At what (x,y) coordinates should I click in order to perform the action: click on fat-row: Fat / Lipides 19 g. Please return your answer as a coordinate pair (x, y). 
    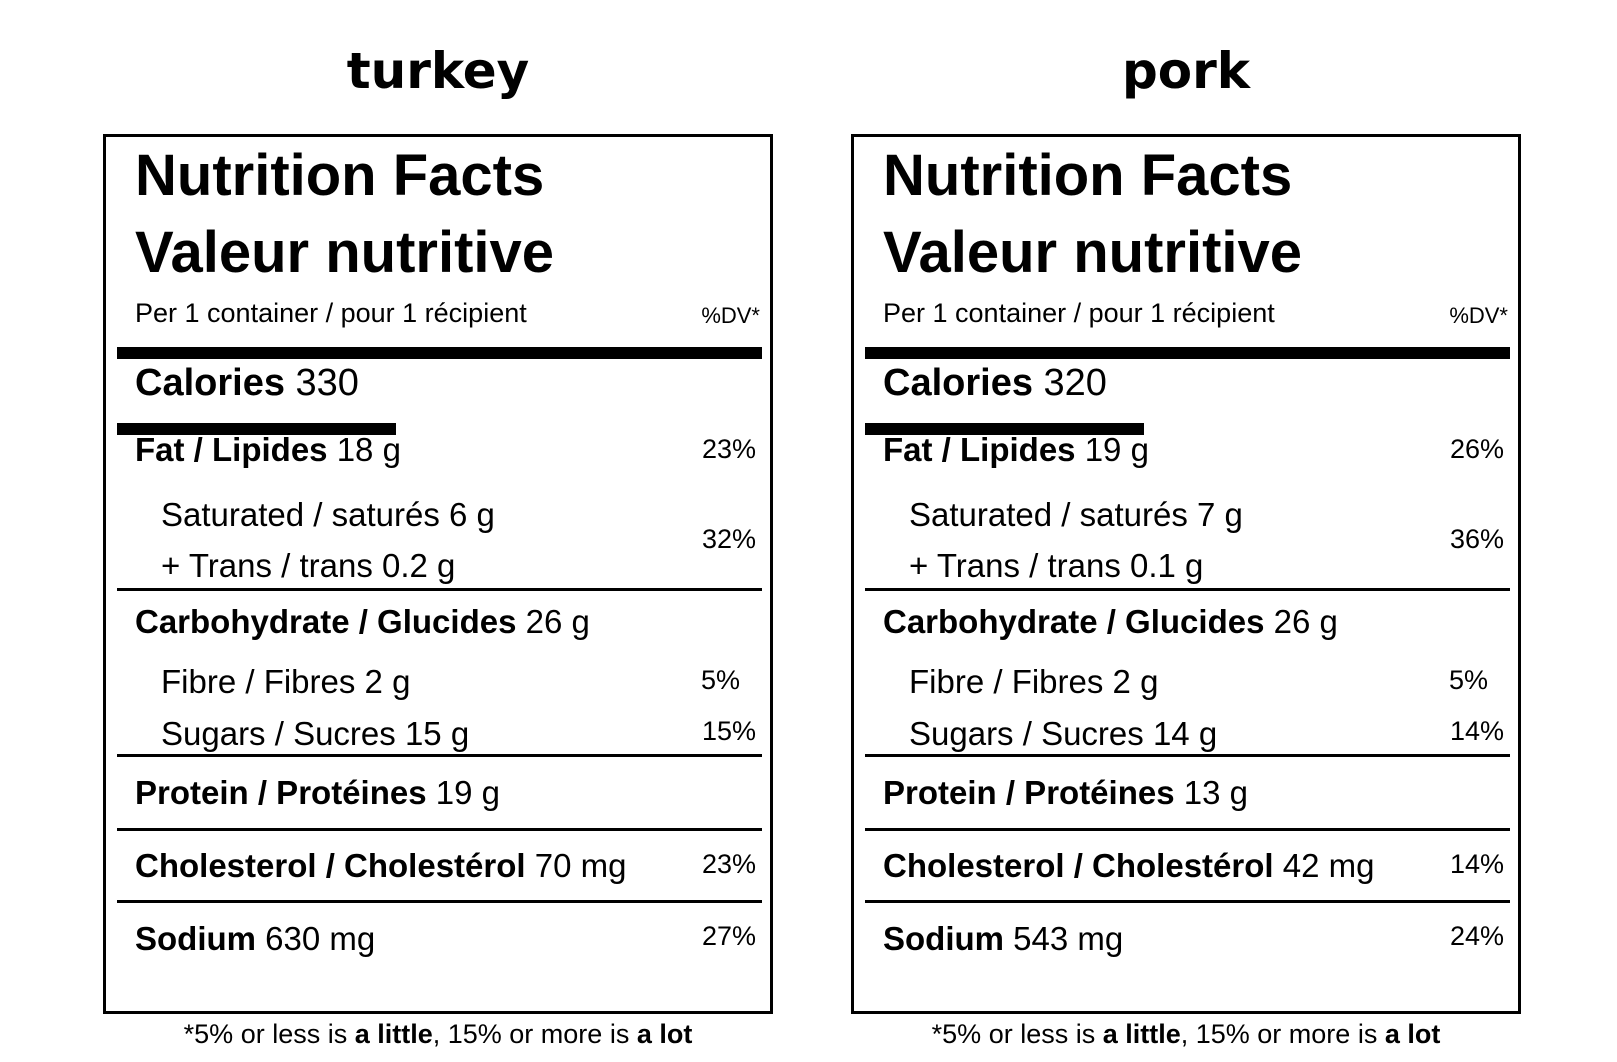
    Looking at the image, I should click on (1016, 450).